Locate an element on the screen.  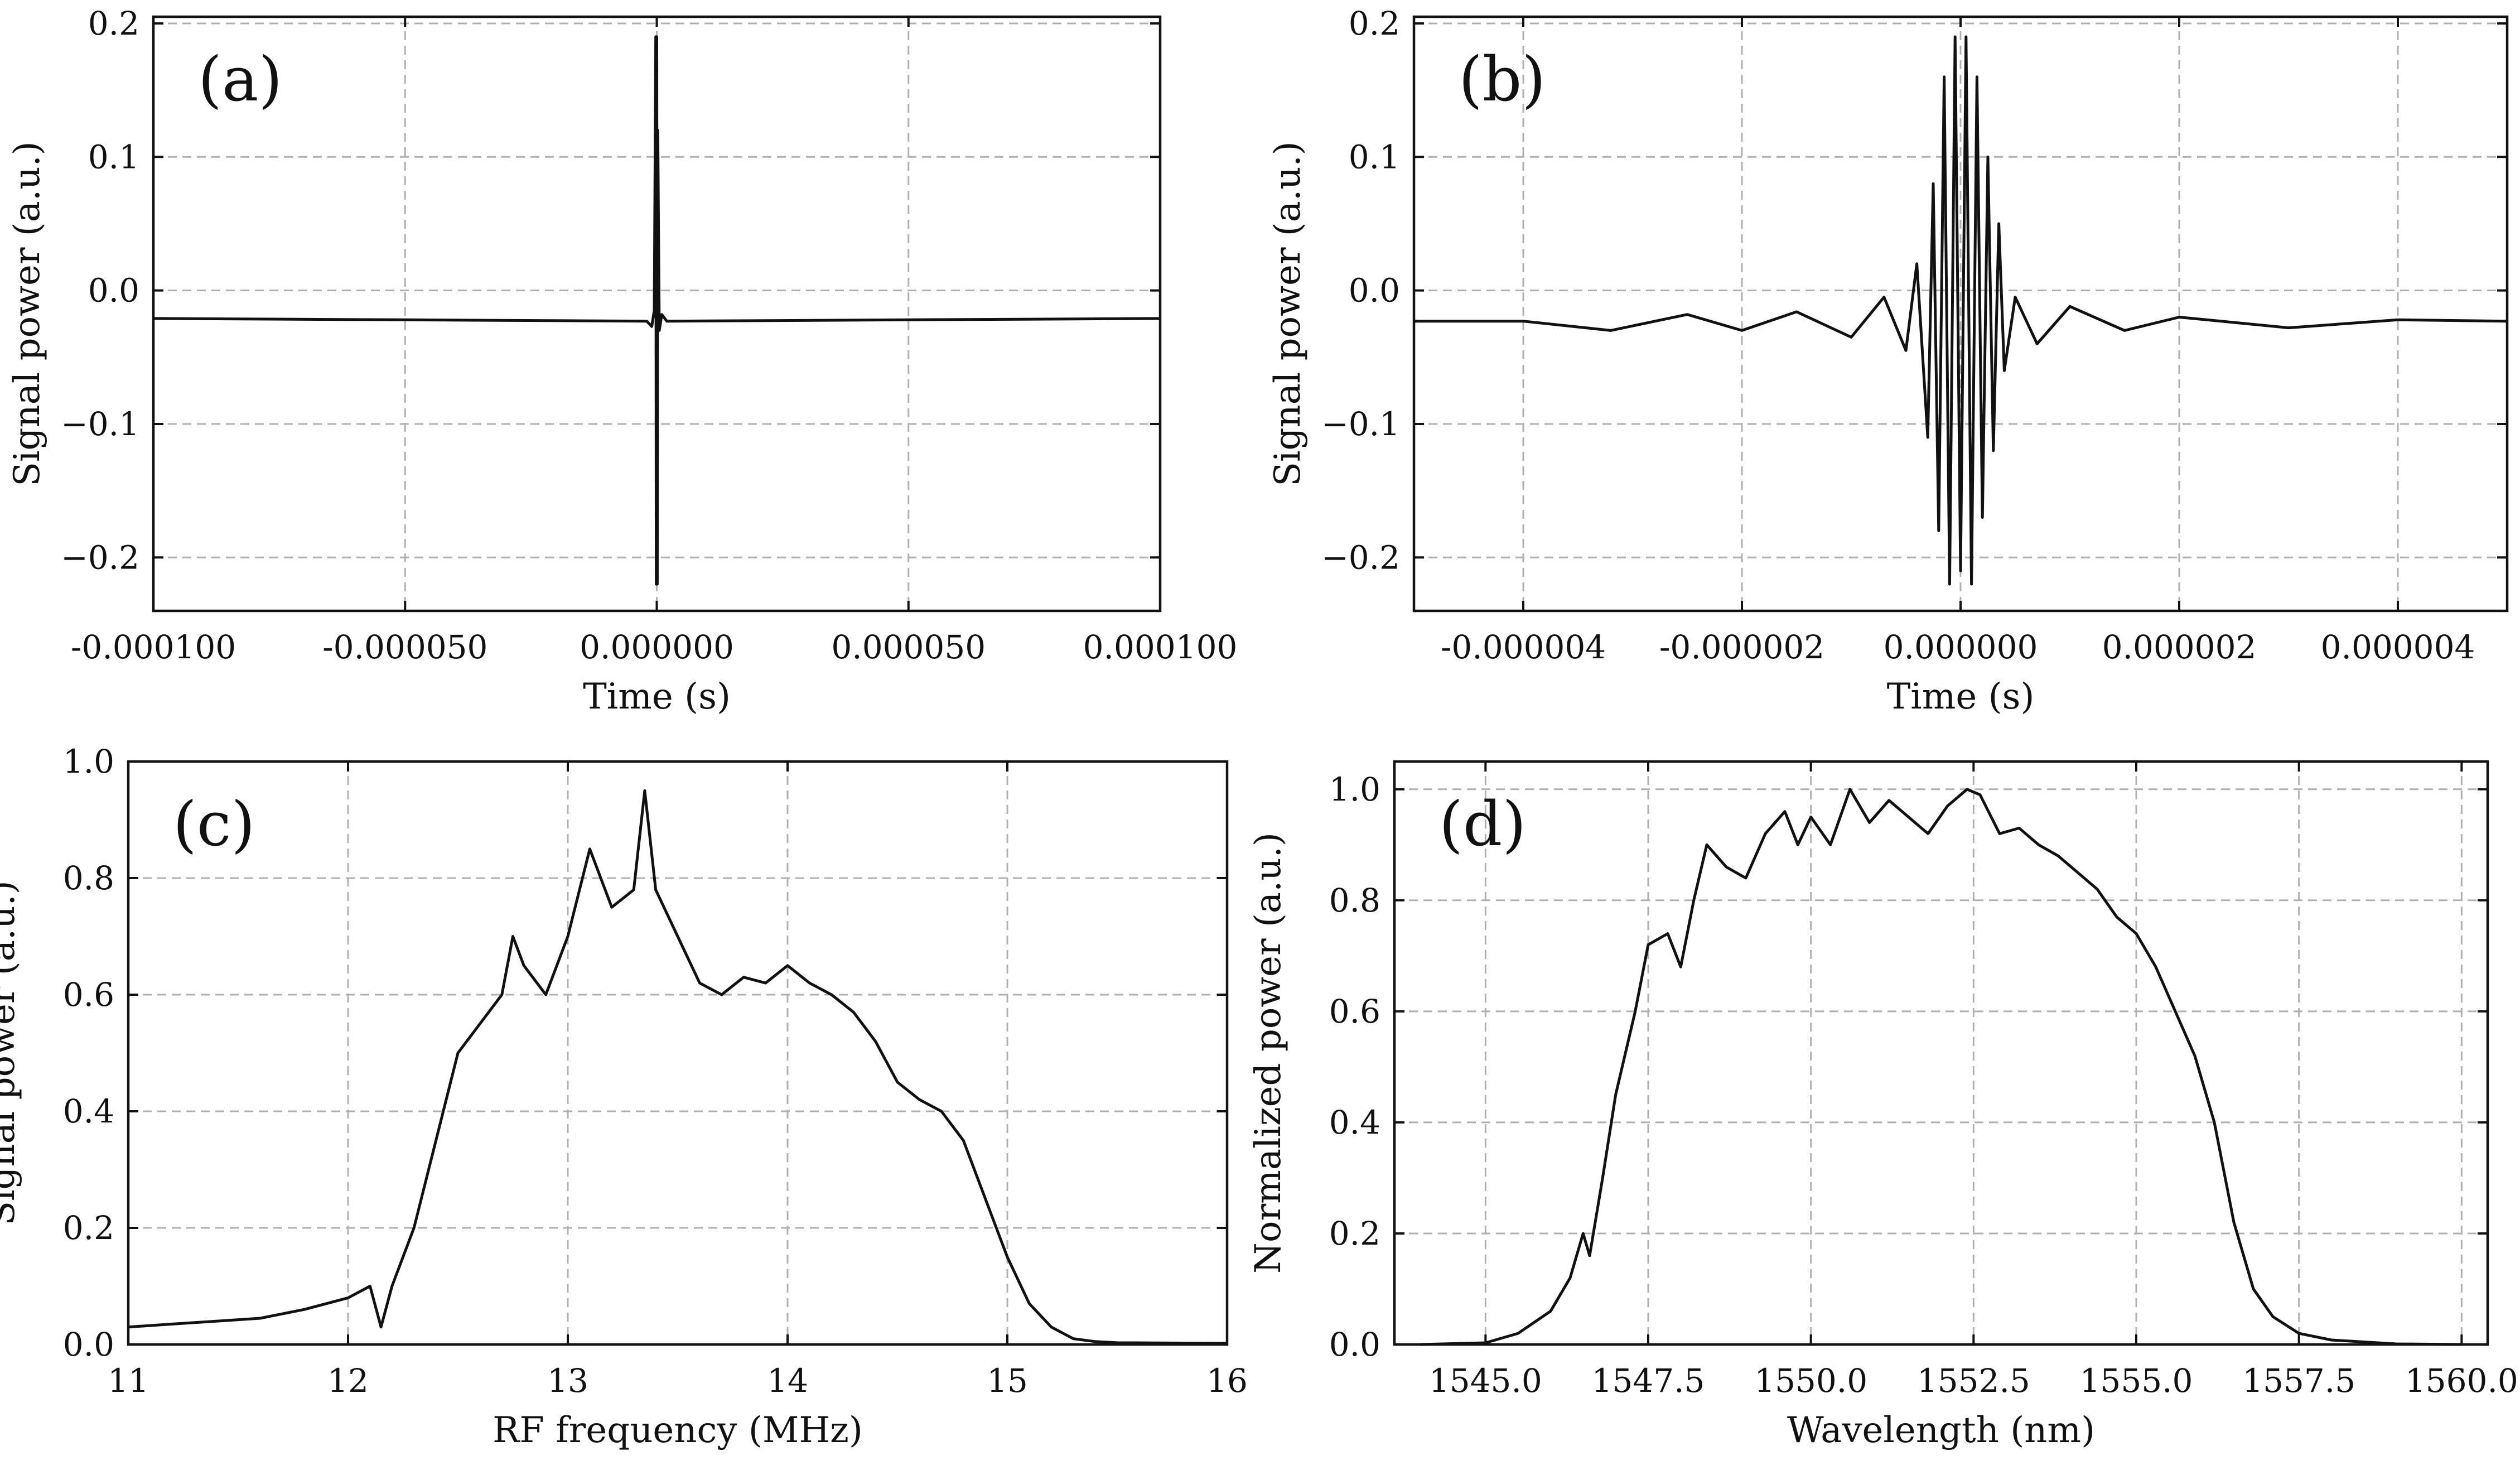
x-tick-label: 12 is located at coordinates (348, 1381).